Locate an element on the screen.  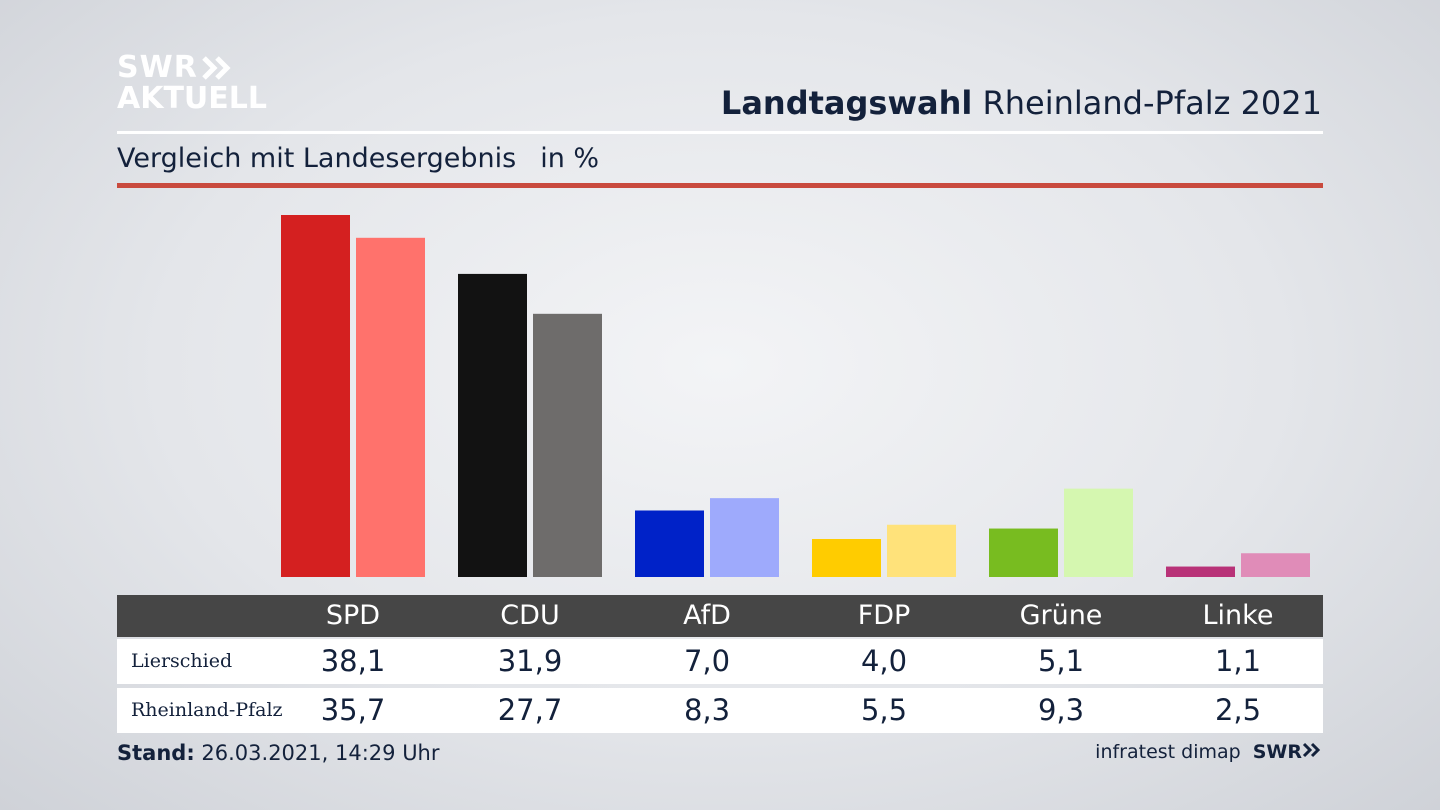
column-header-fdp: FDP is located at coordinates (884, 615).